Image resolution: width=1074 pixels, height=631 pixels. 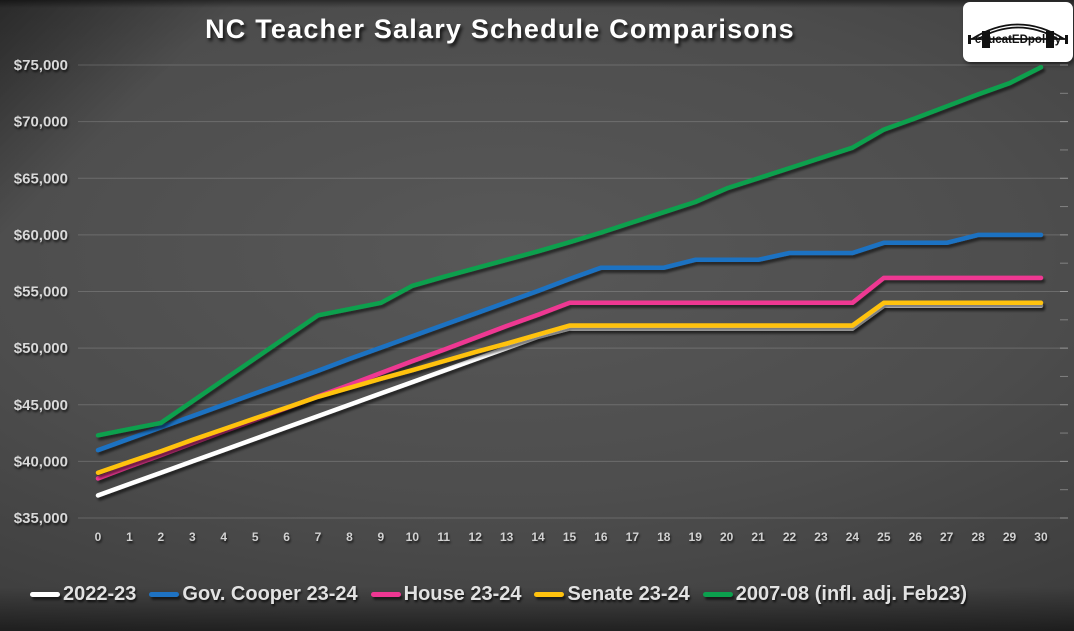 What do you see at coordinates (916, 537) in the screenshot?
I see `x-axis-label: 26` at bounding box center [916, 537].